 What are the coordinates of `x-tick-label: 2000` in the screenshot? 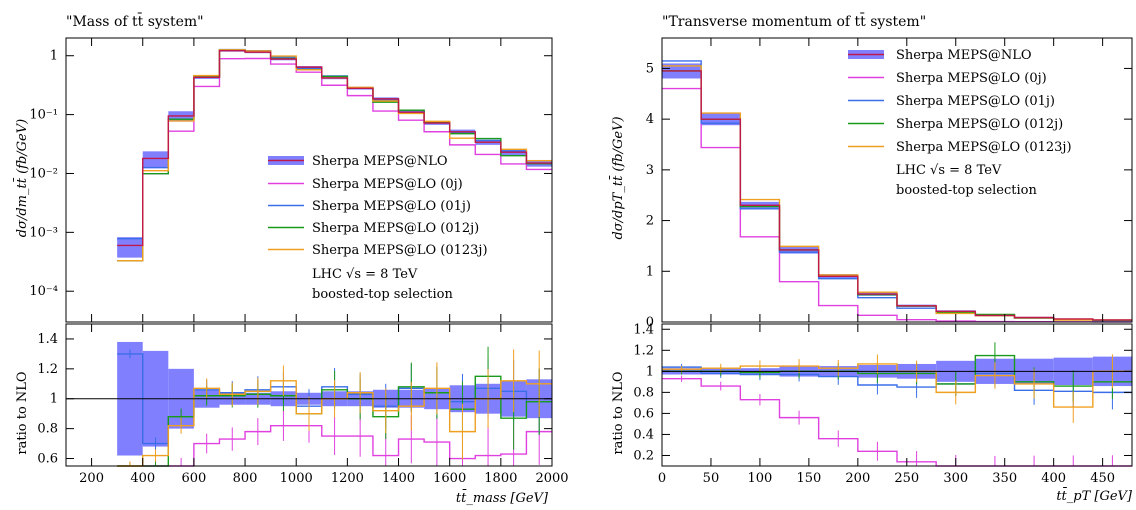 It's located at (551, 478).